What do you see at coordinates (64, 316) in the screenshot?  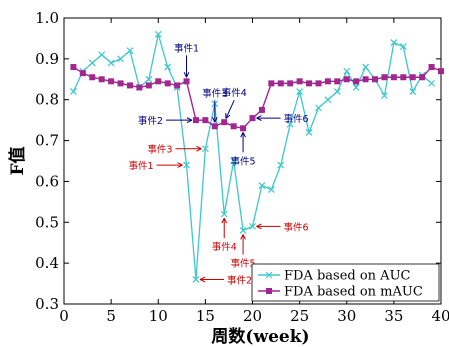 I see `x-tick-label: 0` at bounding box center [64, 316].